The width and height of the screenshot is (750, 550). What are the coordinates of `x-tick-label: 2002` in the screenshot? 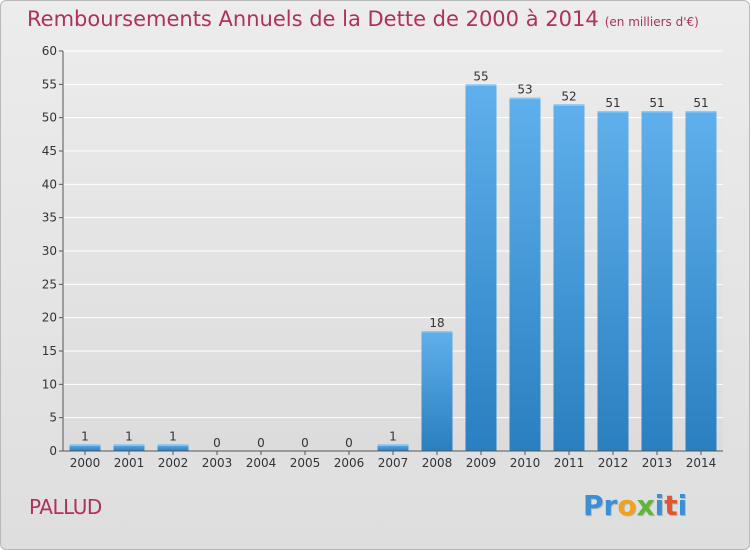 It's located at (173, 463).